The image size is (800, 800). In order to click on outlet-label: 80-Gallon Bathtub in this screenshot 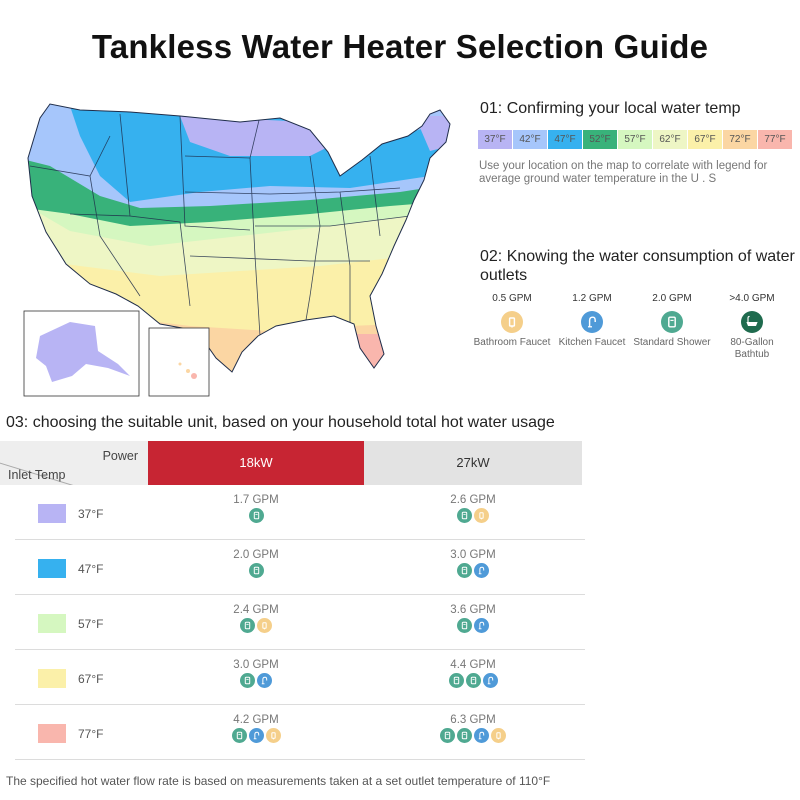, I will do `click(752, 348)`.